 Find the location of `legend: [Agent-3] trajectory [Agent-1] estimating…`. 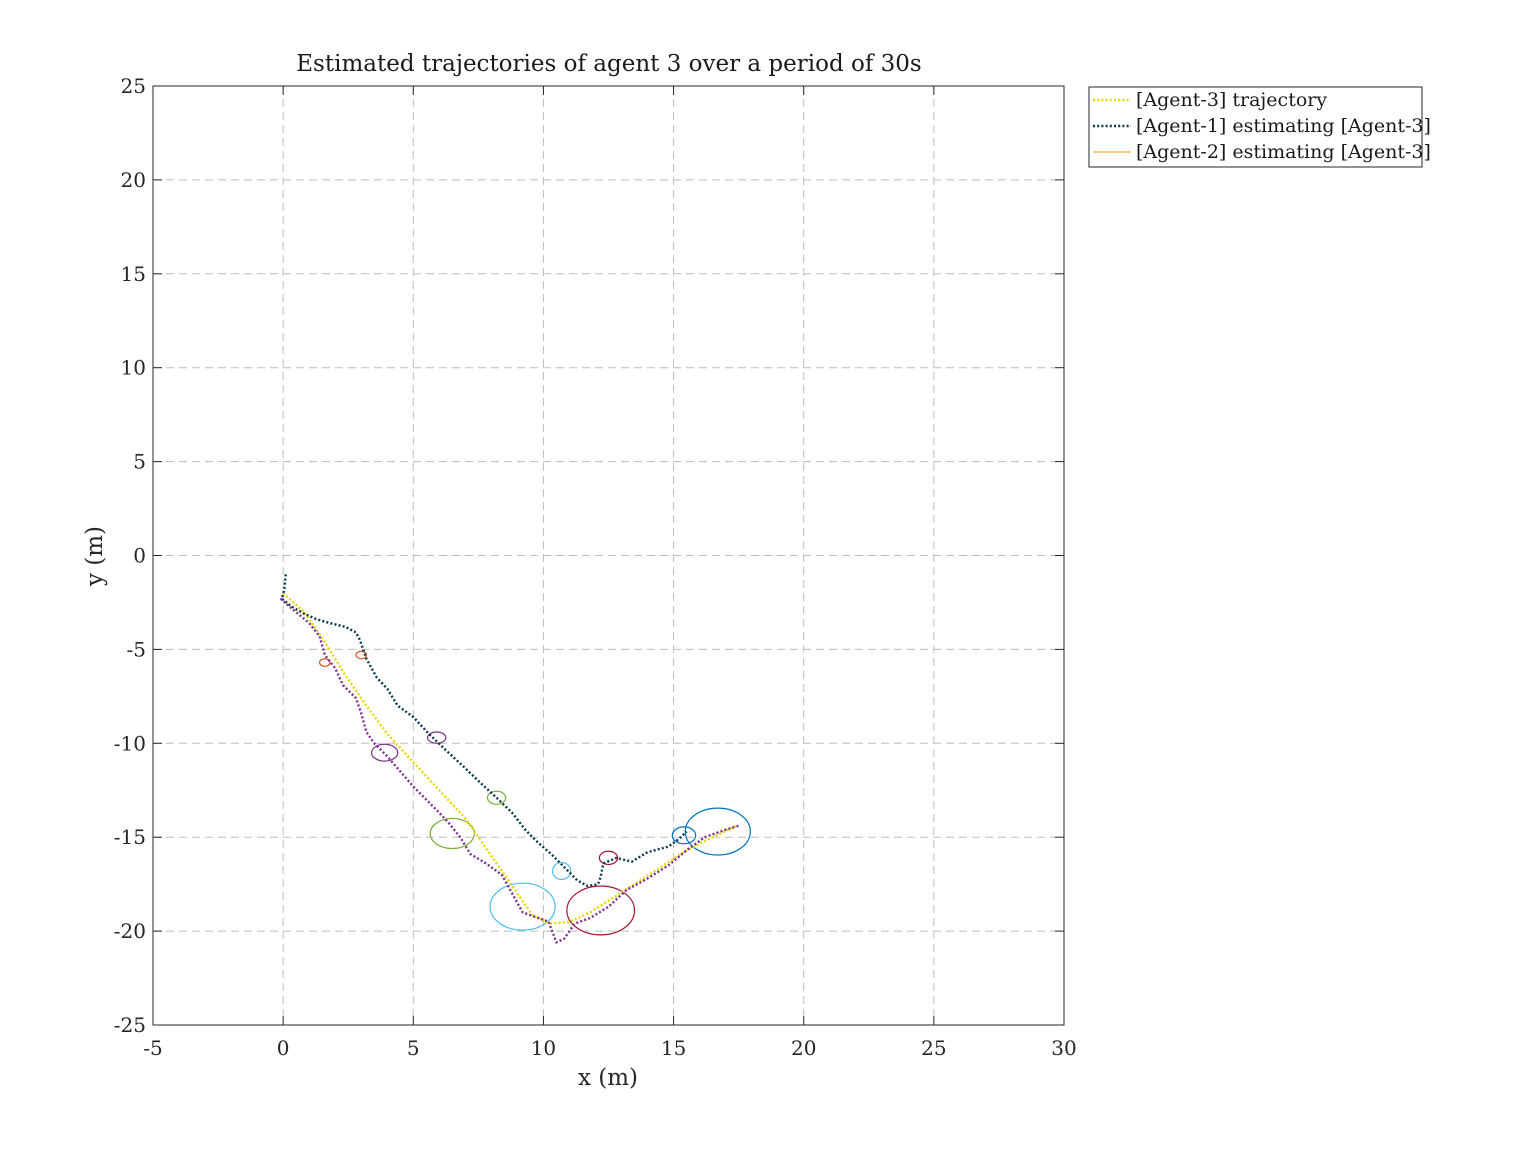

legend: [Agent-3] trajectory [Agent-1] estimating… is located at coordinates (1259, 127).